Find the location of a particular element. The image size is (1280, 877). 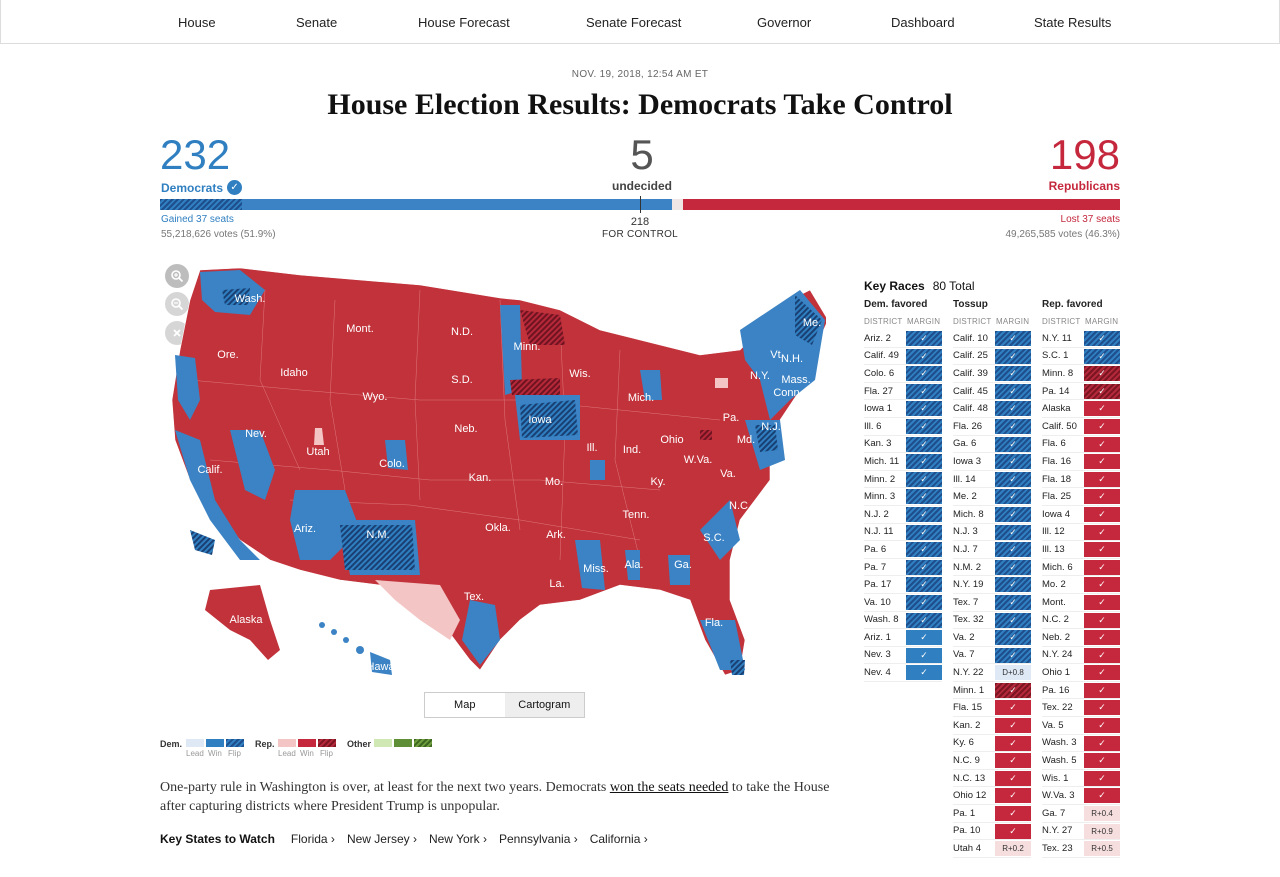

race-row: Mont. ✓ is located at coordinates (1081, 603).